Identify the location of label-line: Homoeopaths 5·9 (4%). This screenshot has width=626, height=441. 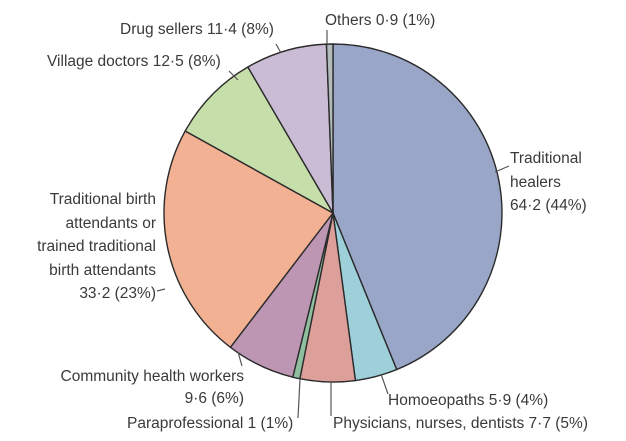
(468, 400).